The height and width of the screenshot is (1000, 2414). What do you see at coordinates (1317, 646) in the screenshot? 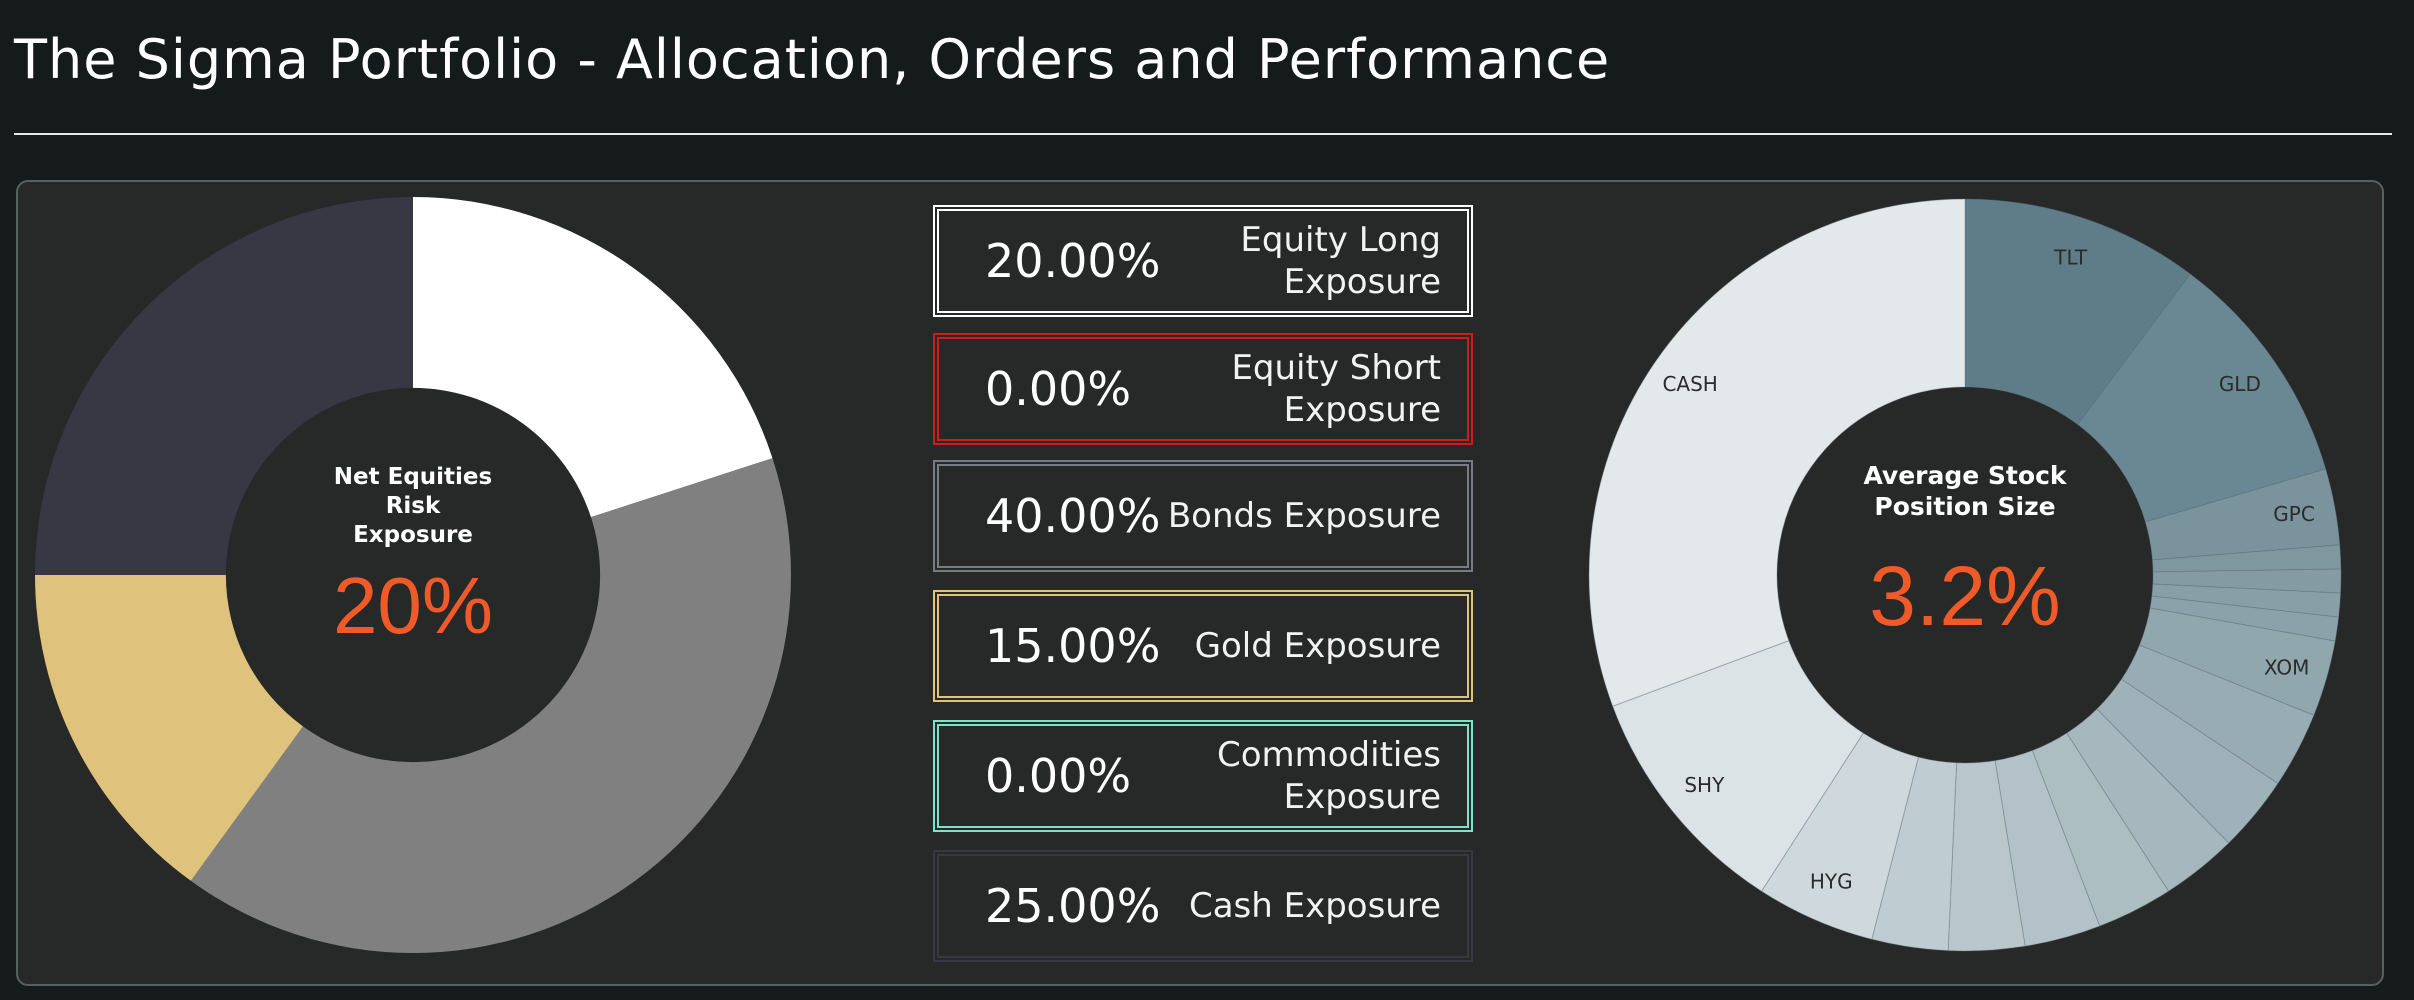
I see `exposure-label: Gold Exposure` at bounding box center [1317, 646].